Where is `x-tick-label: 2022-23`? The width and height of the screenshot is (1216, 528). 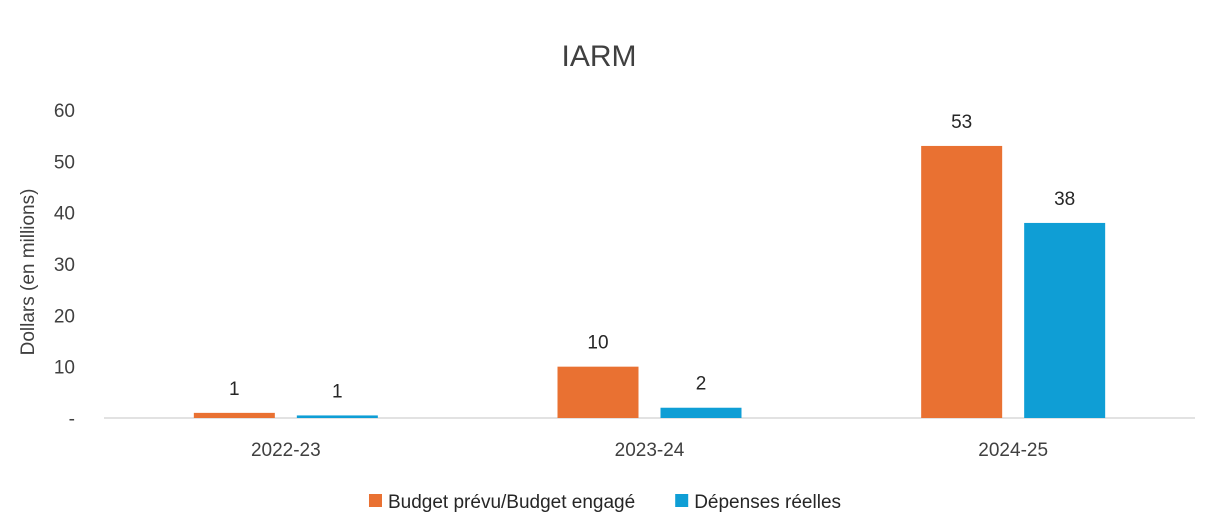 x-tick-label: 2022-23 is located at coordinates (286, 450).